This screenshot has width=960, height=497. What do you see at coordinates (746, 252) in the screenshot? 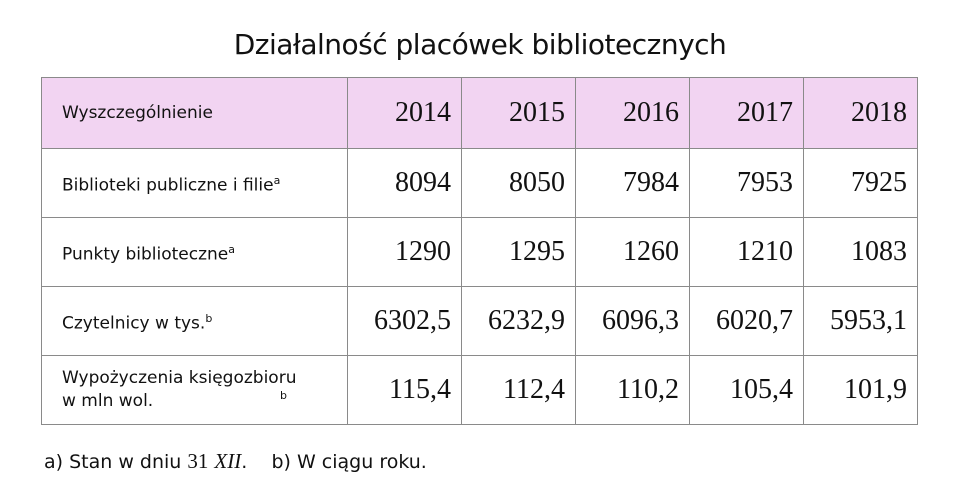
I see `cell: 1210` at bounding box center [746, 252].